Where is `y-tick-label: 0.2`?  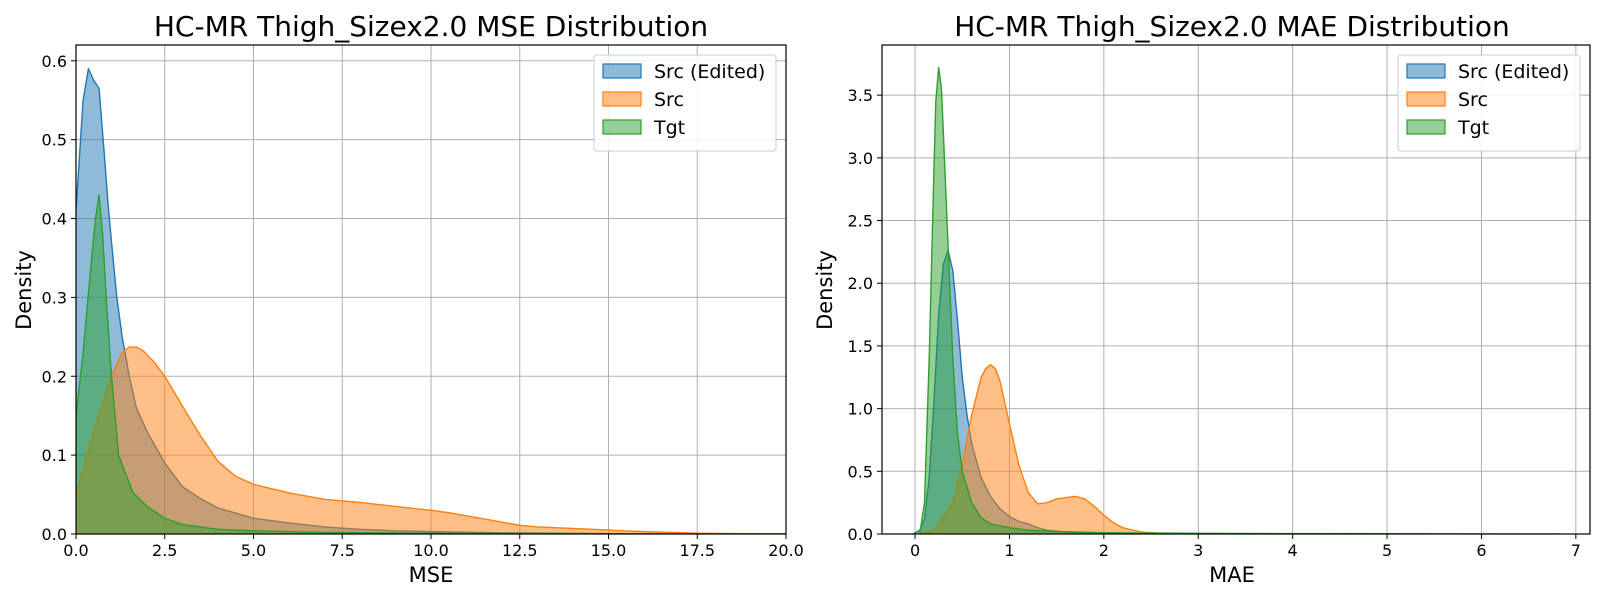
y-tick-label: 0.2 is located at coordinates (54, 376).